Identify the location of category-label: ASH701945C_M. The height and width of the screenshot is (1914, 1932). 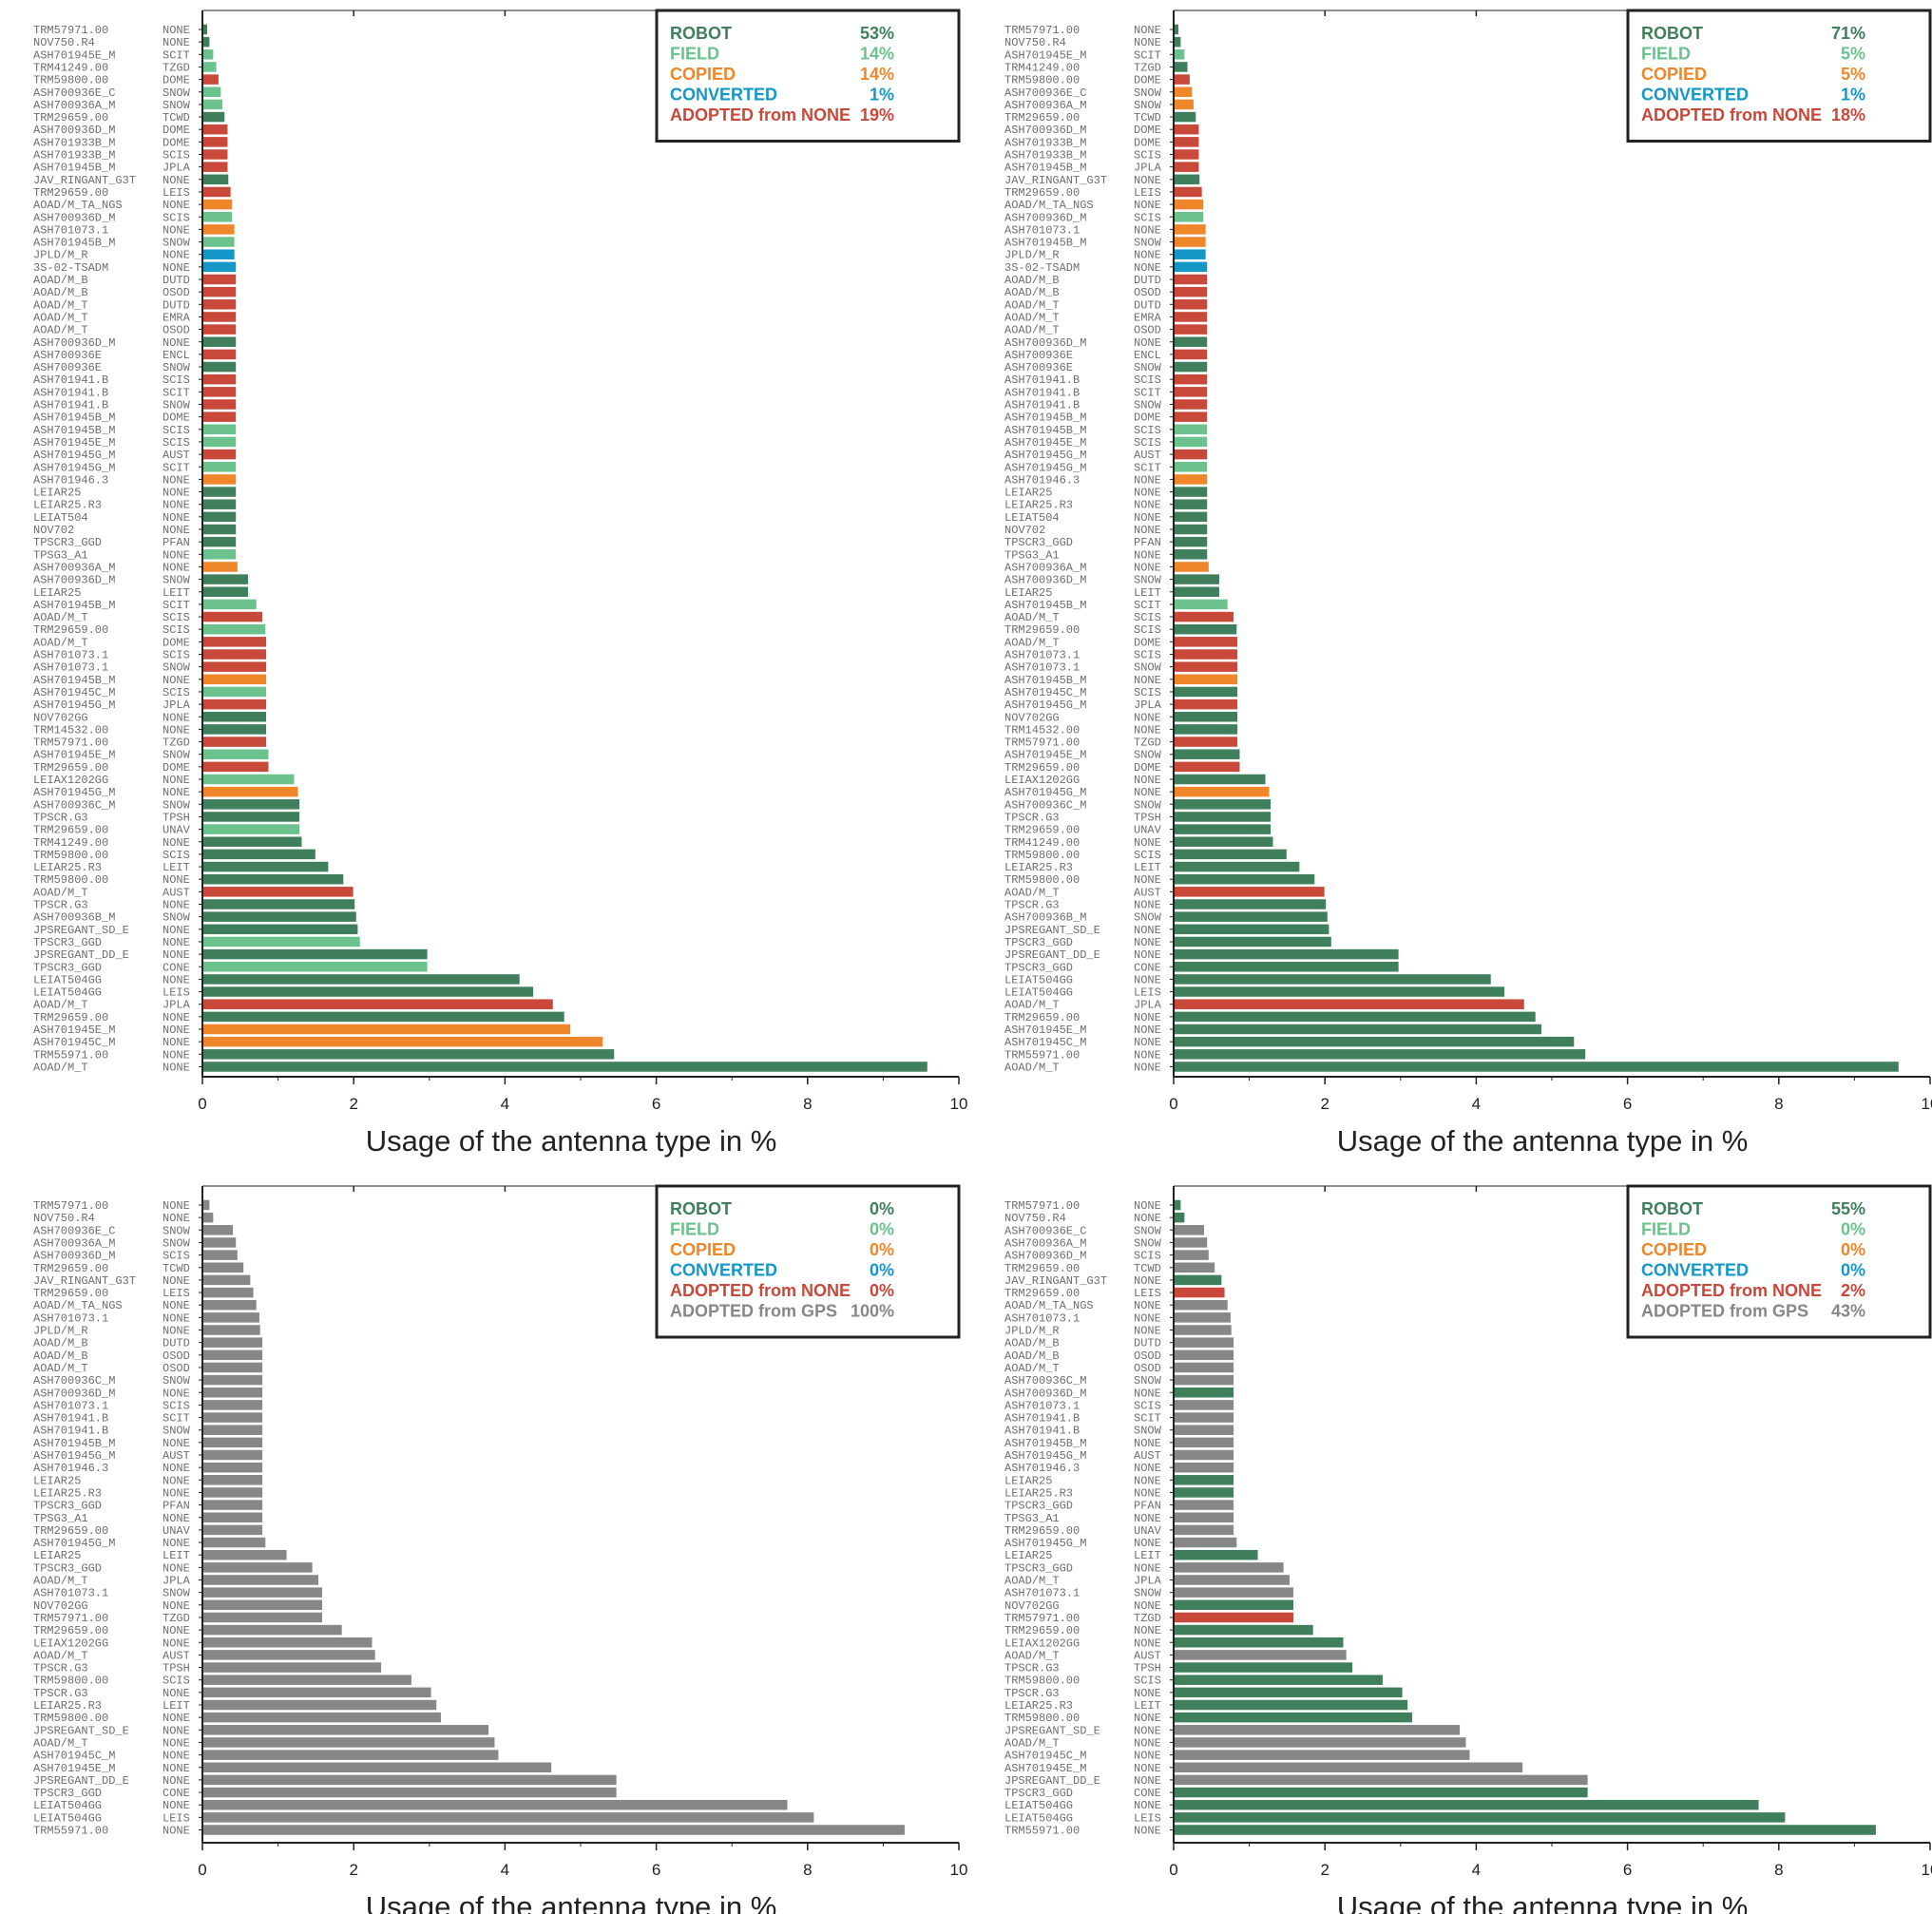
(1045, 1756).